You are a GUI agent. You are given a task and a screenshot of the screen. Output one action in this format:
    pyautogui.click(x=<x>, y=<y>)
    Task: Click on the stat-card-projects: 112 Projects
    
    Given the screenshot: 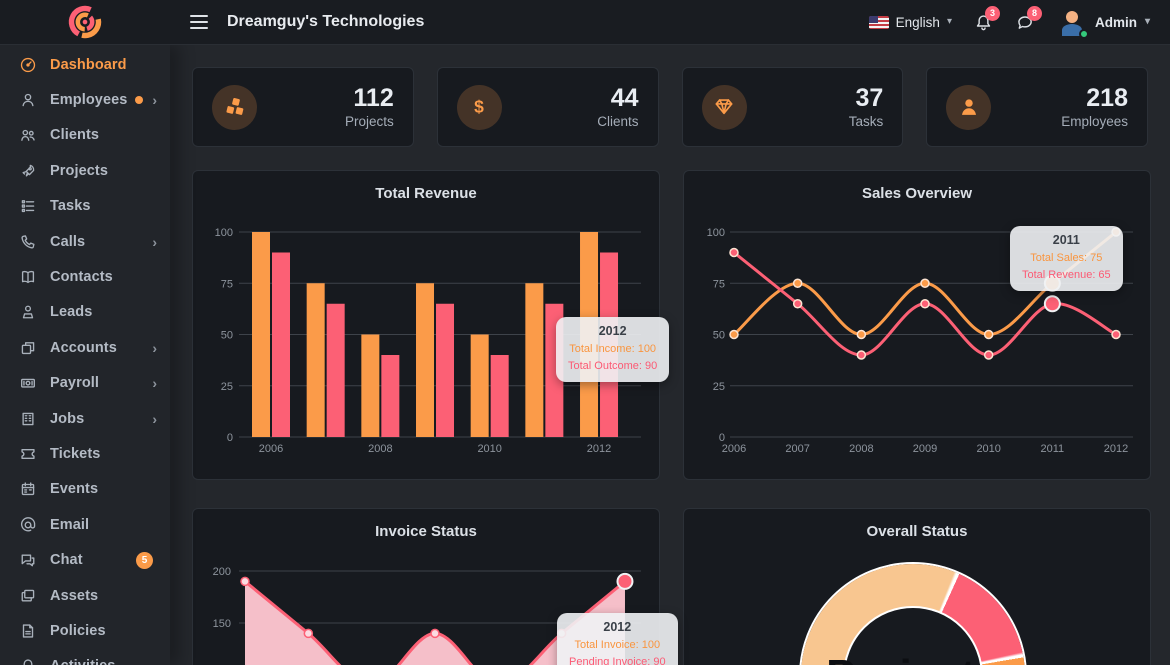 What is the action you would take?
    pyautogui.click(x=303, y=107)
    